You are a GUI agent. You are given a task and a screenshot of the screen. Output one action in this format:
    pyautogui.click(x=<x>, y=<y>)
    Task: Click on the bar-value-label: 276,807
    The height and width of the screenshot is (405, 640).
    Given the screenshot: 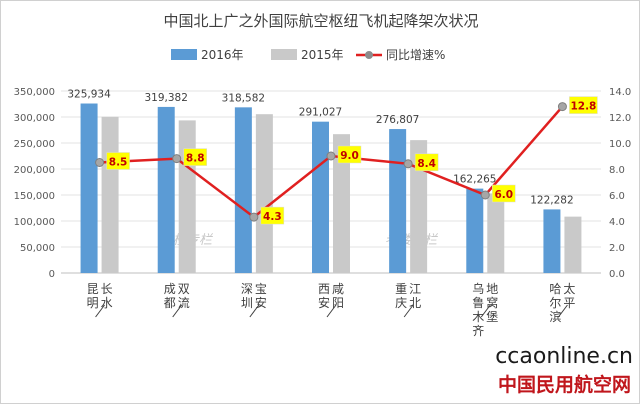 What is the action you would take?
    pyautogui.click(x=397, y=120)
    